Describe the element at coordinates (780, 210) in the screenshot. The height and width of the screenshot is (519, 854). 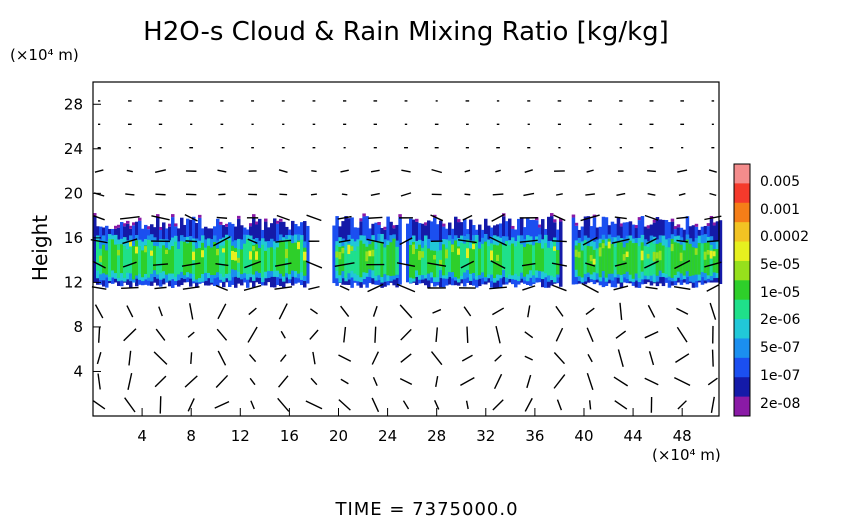
I see `colorbar-label: 0.001` at that location.